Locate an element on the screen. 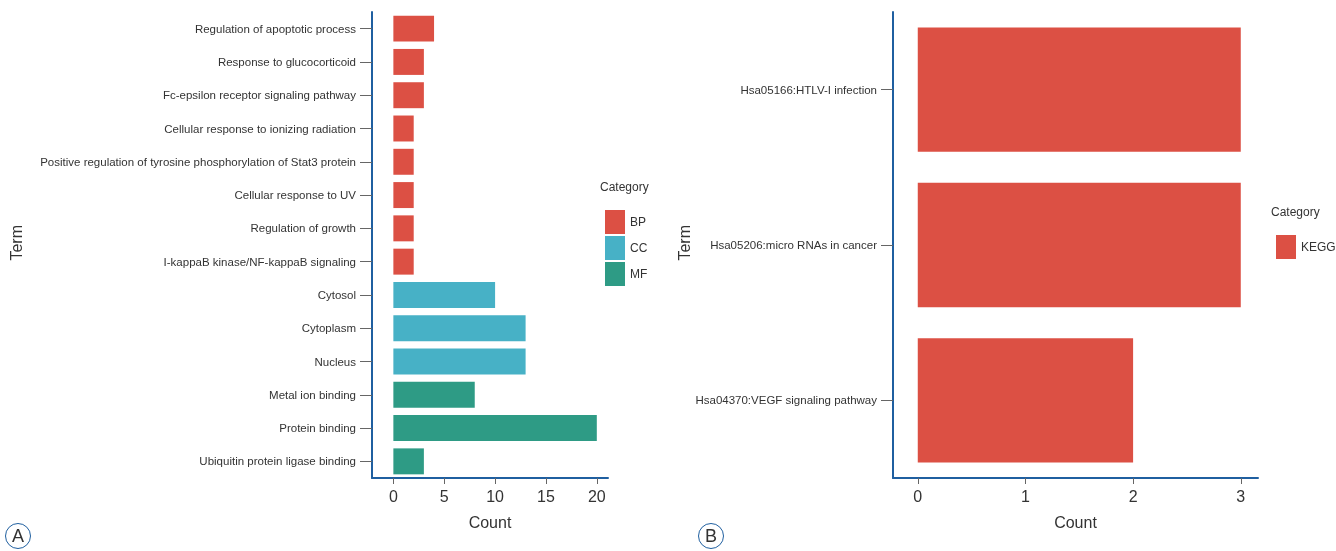  x-tick-label: 5 is located at coordinates (444, 496).